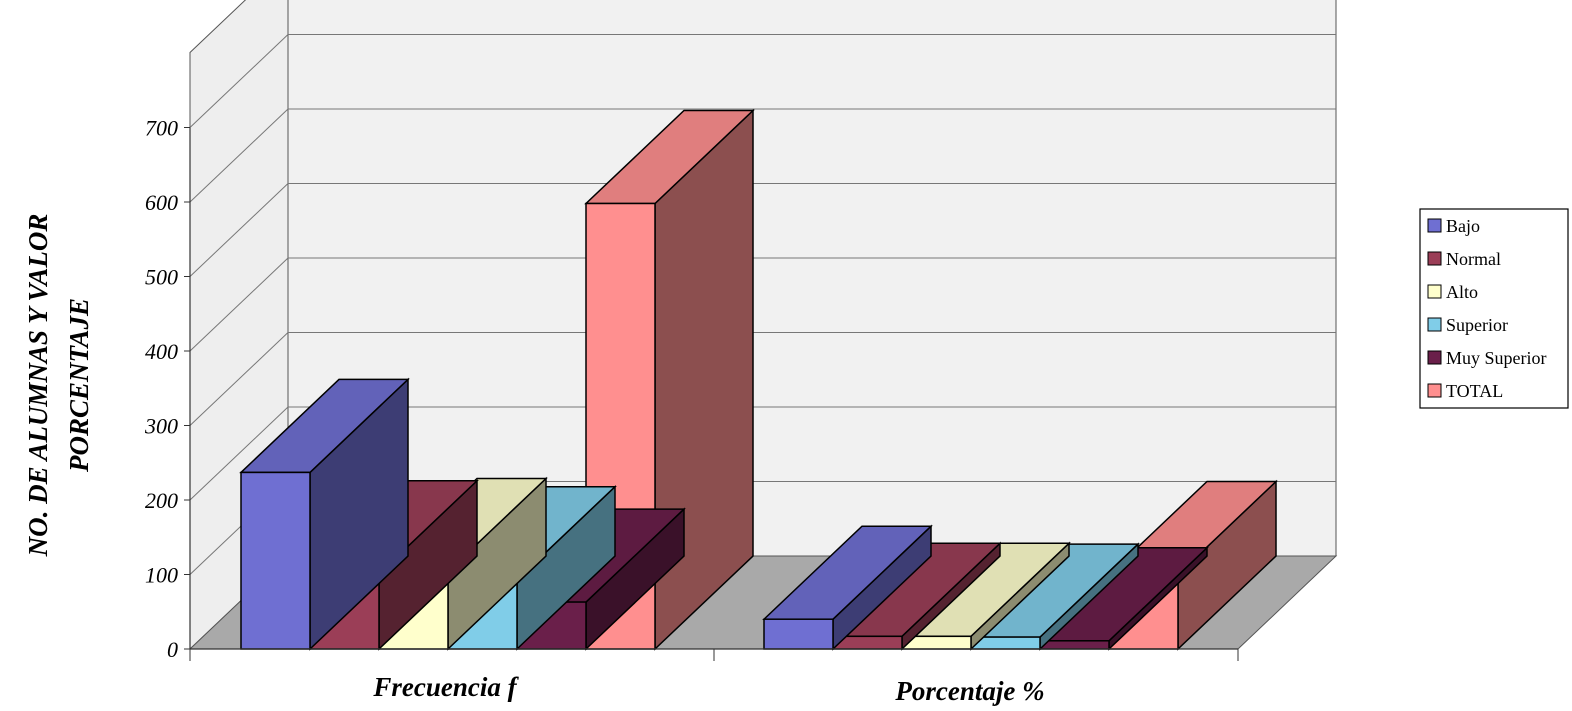 Image resolution: width=1572 pixels, height=711 pixels. What do you see at coordinates (1474, 391) in the screenshot?
I see `legend-label: TOTAL` at bounding box center [1474, 391].